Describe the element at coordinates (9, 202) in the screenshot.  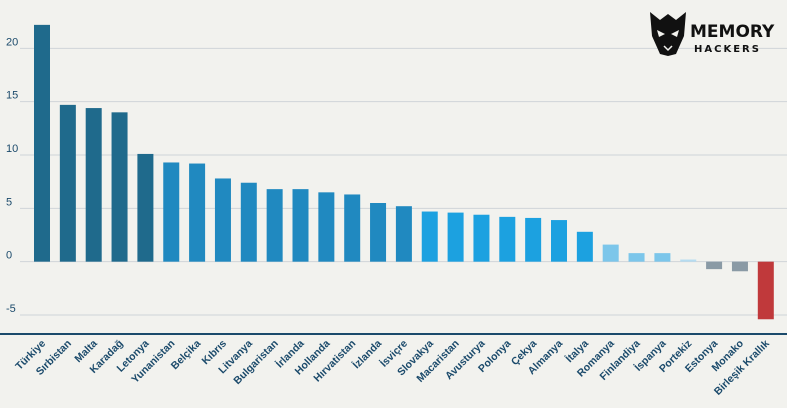
I see `y-tick-label: 5` at that location.